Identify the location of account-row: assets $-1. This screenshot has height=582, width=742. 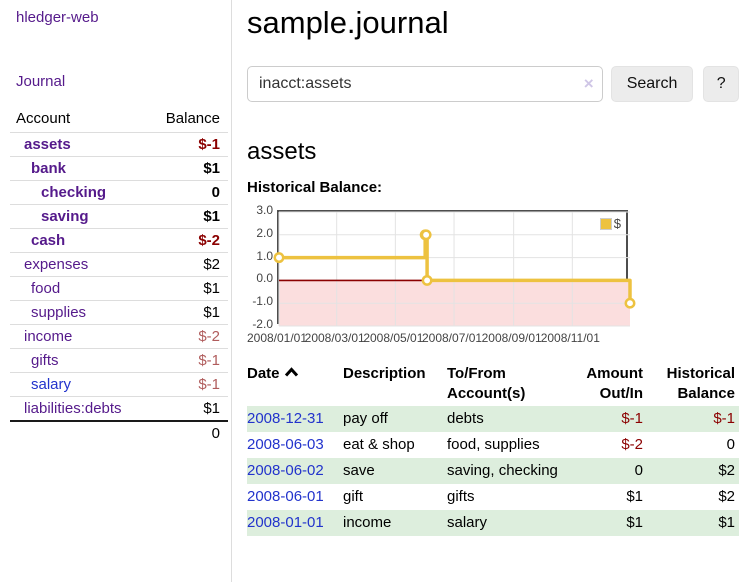
(119, 144).